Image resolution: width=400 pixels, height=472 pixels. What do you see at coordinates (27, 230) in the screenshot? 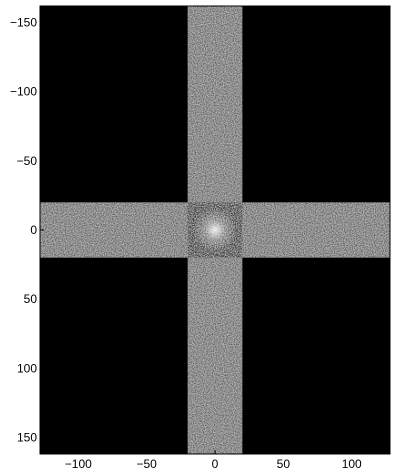
I see `y-axis: −150 −100 −50 0 50 100 150` at bounding box center [27, 230].